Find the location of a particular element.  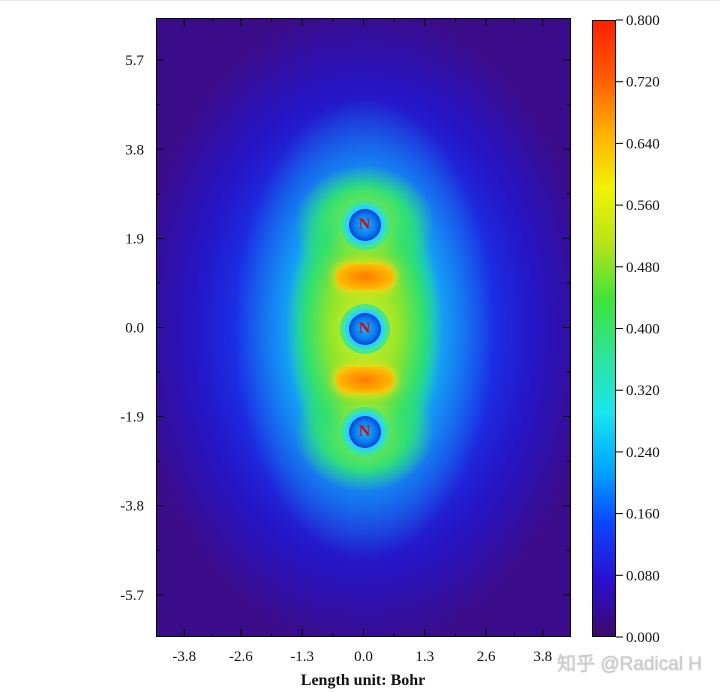

x-tick-label: 0.0 is located at coordinates (363, 657).